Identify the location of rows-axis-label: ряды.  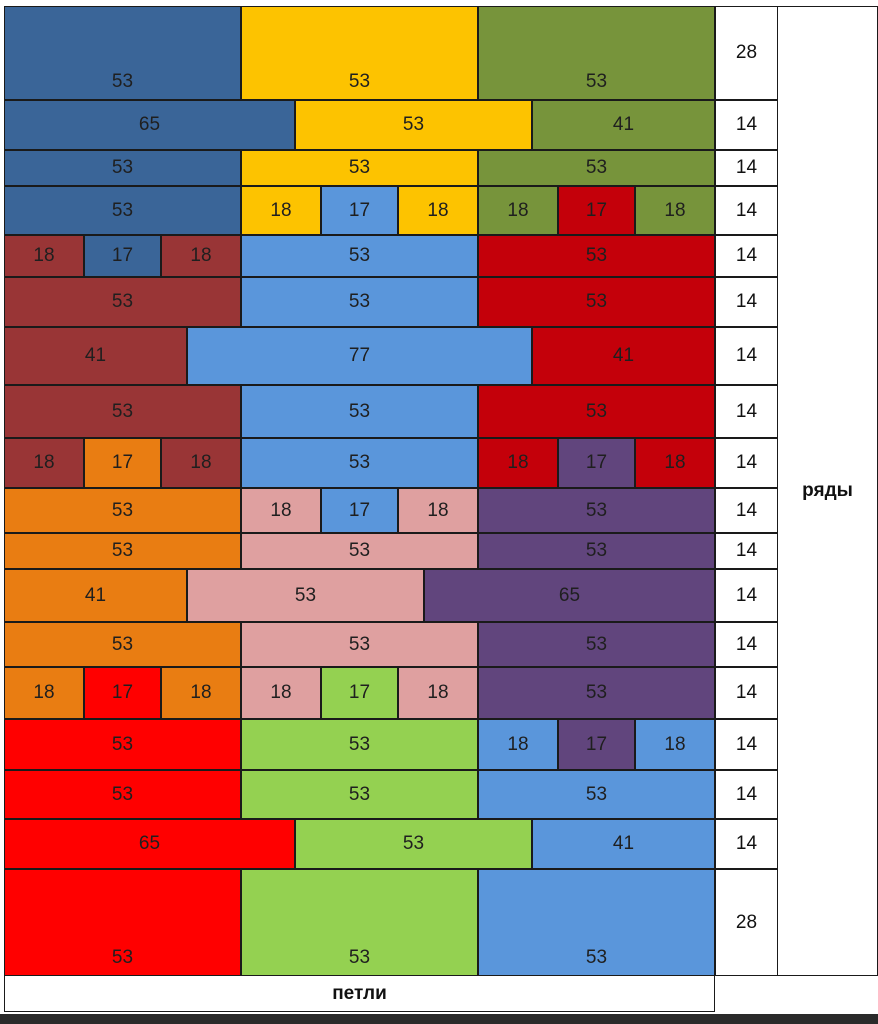
(828, 491).